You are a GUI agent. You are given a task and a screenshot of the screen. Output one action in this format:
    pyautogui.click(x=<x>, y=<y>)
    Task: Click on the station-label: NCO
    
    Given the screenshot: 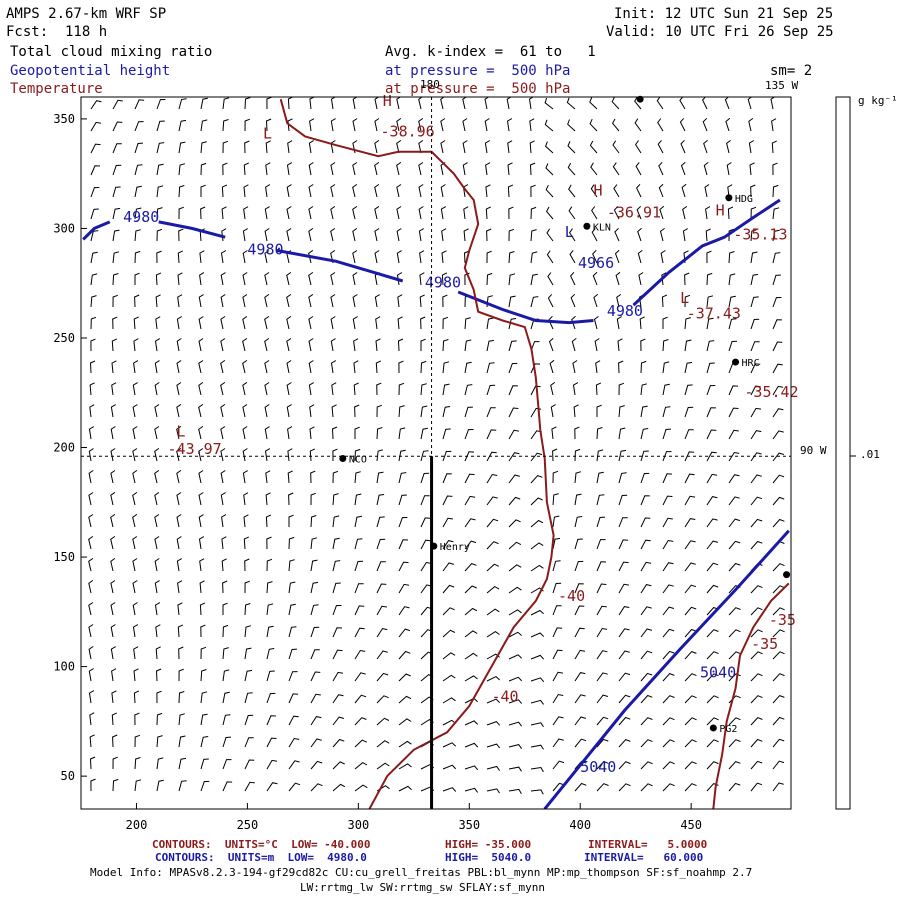 What is the action you would take?
    pyautogui.click(x=358, y=459)
    